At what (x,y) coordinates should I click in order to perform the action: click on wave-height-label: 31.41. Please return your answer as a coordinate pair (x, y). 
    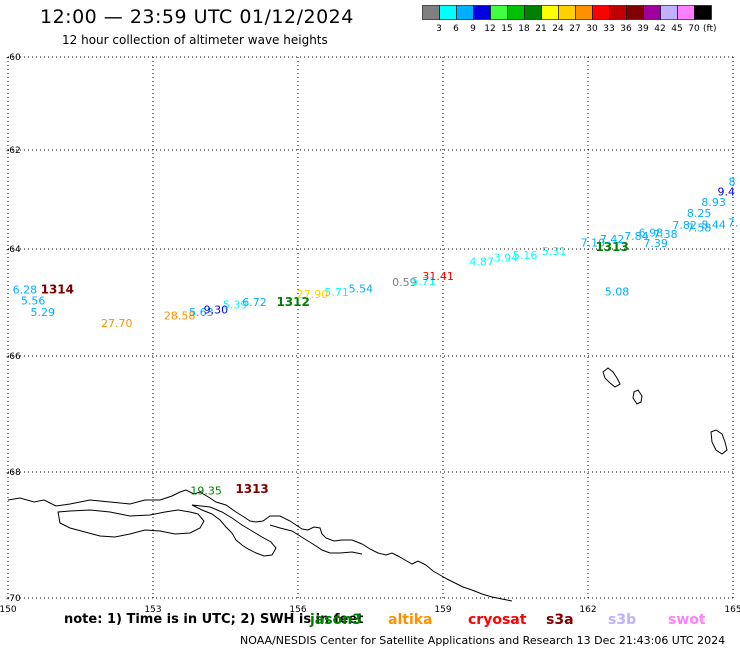
    Looking at the image, I should click on (438, 276).